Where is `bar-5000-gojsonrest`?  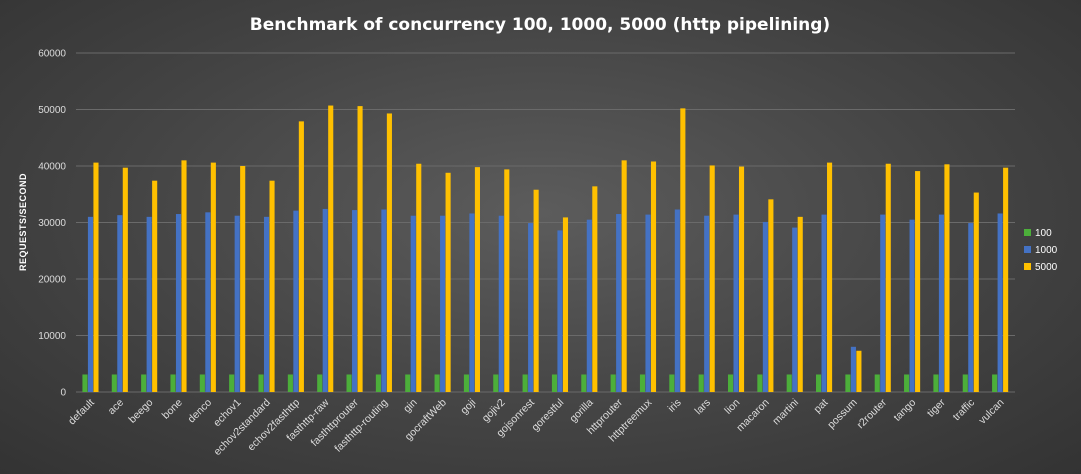 bar-5000-gojsonrest is located at coordinates (536, 290).